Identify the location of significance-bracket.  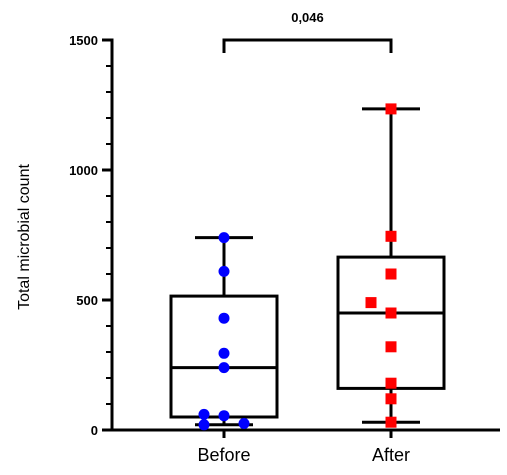
(307, 45).